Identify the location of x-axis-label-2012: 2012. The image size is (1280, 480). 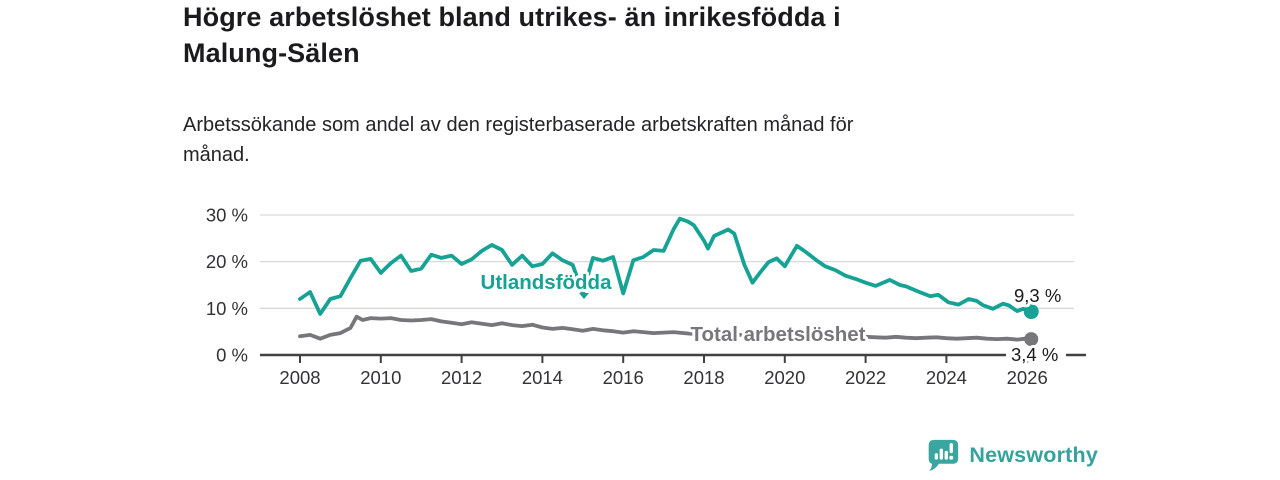
(461, 377).